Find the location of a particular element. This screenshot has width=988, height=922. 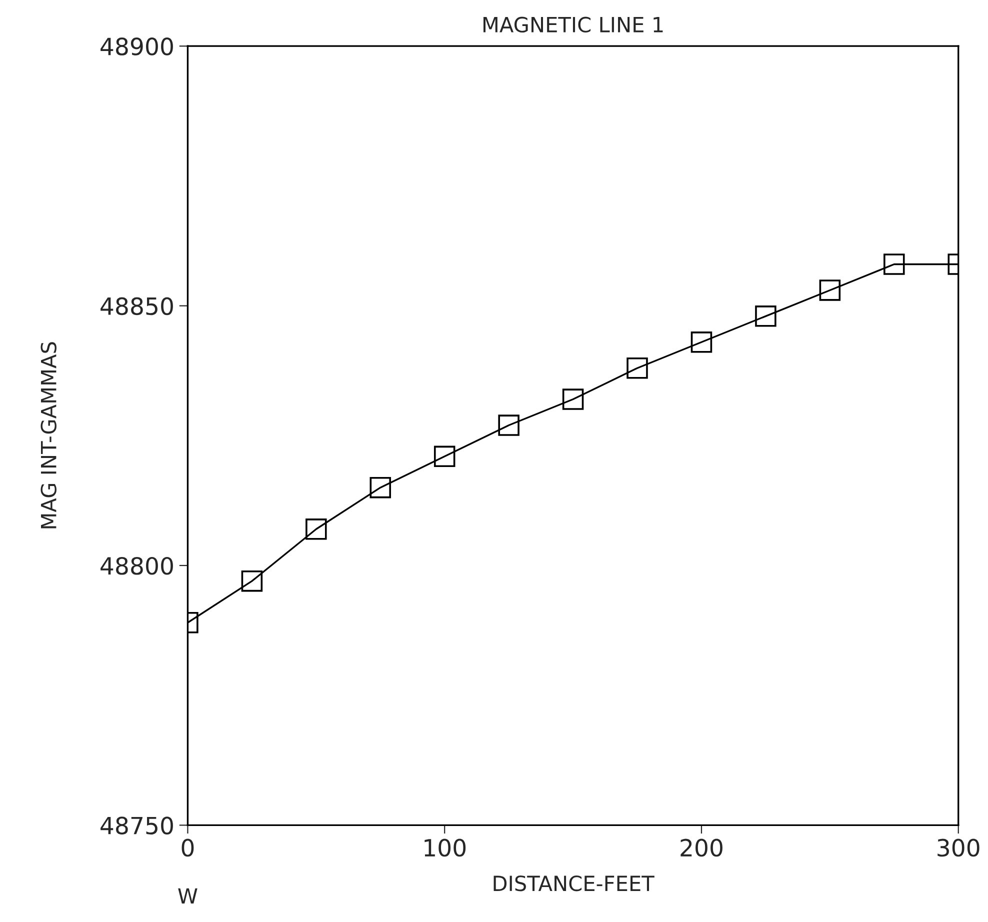

y-tick-label: 48750 is located at coordinates (136, 825).